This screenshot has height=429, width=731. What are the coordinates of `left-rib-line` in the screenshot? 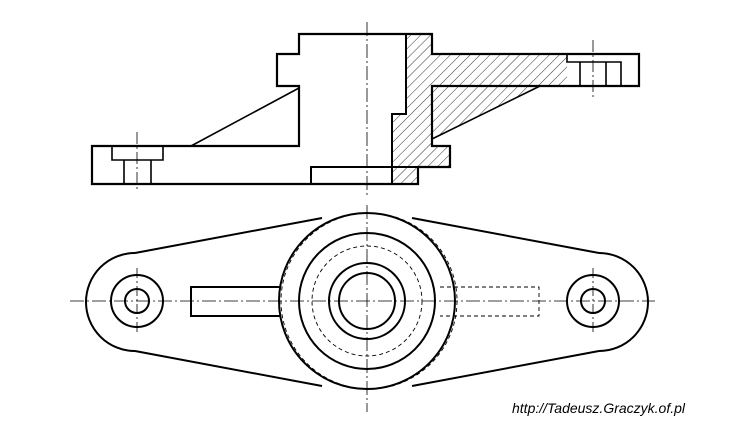 It's located at (245, 117).